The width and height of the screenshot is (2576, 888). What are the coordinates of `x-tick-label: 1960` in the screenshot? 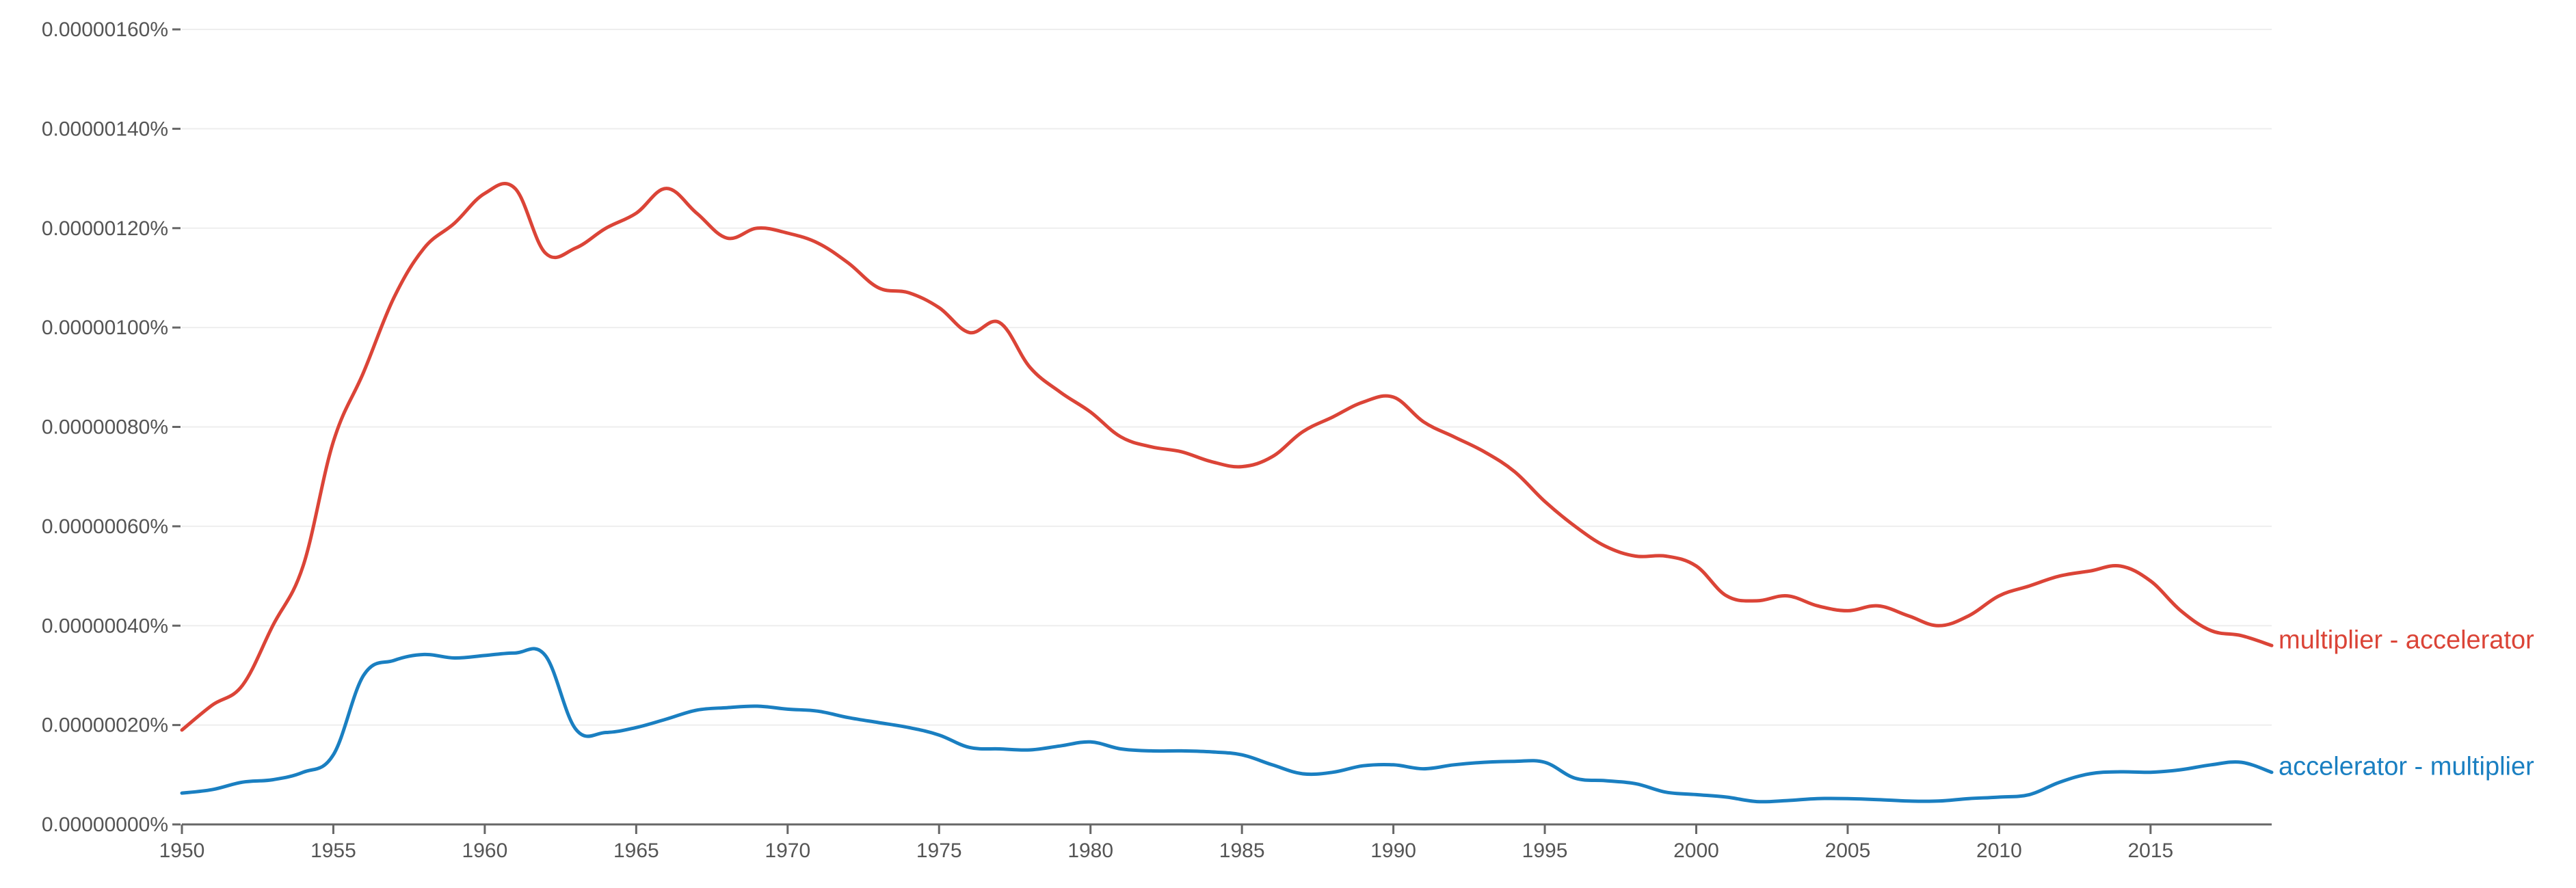 It's located at (485, 851).